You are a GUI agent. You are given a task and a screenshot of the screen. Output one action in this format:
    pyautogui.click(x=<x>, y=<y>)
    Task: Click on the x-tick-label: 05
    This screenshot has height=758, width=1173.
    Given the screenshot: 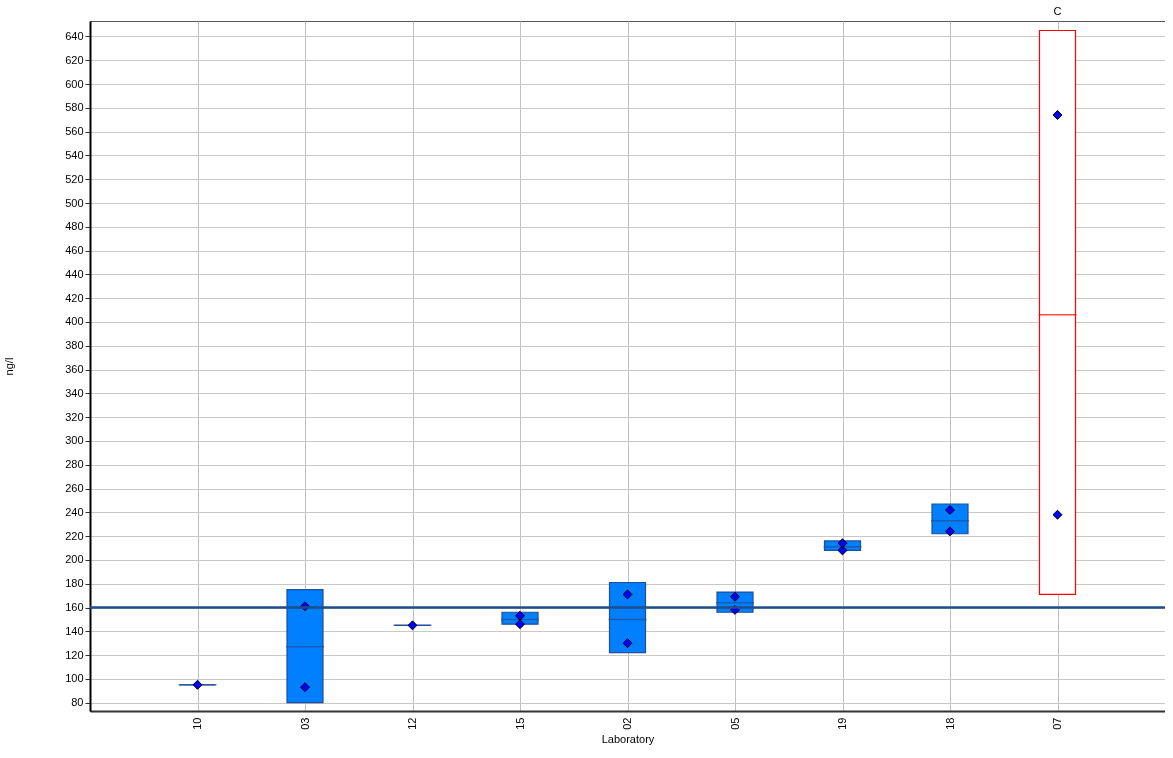 What is the action you would take?
    pyautogui.click(x=734, y=723)
    